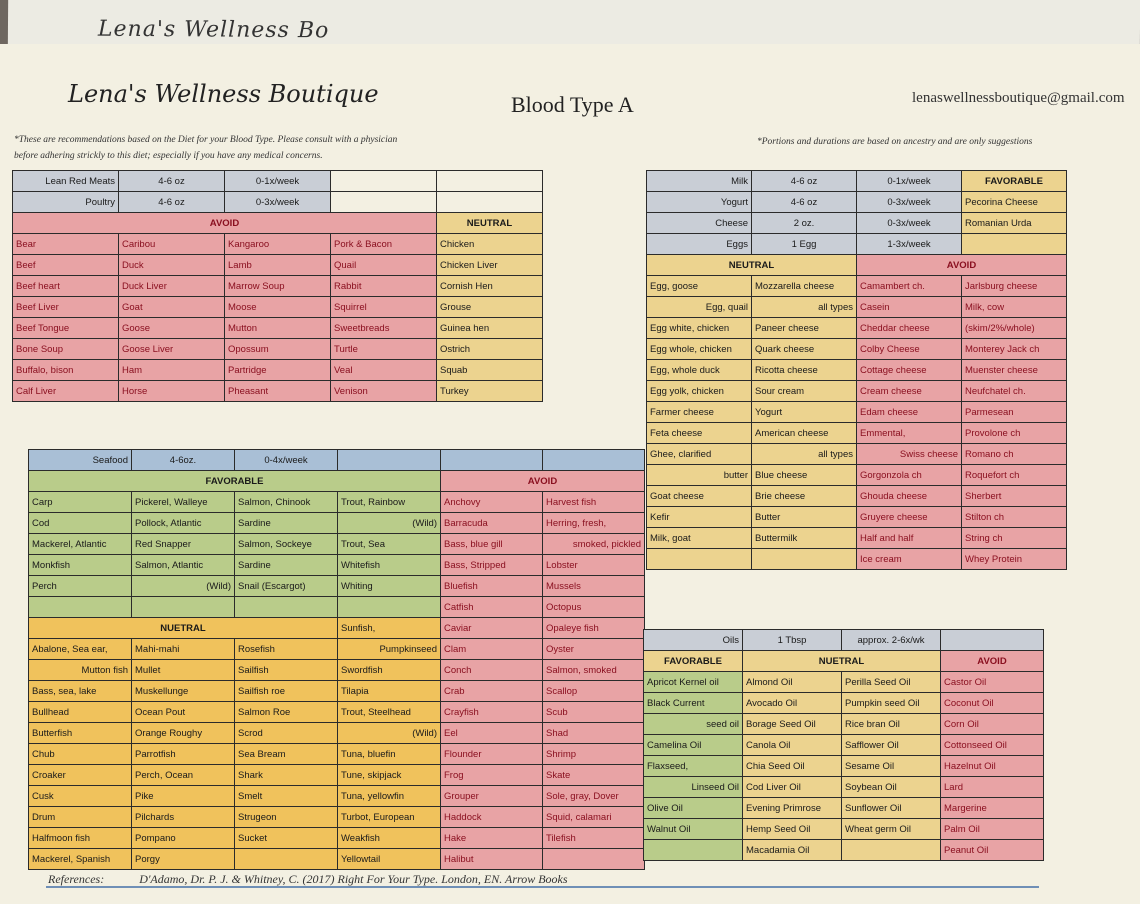 The height and width of the screenshot is (904, 1140). I want to click on neutral-item: Turbot, European, so click(389, 817).